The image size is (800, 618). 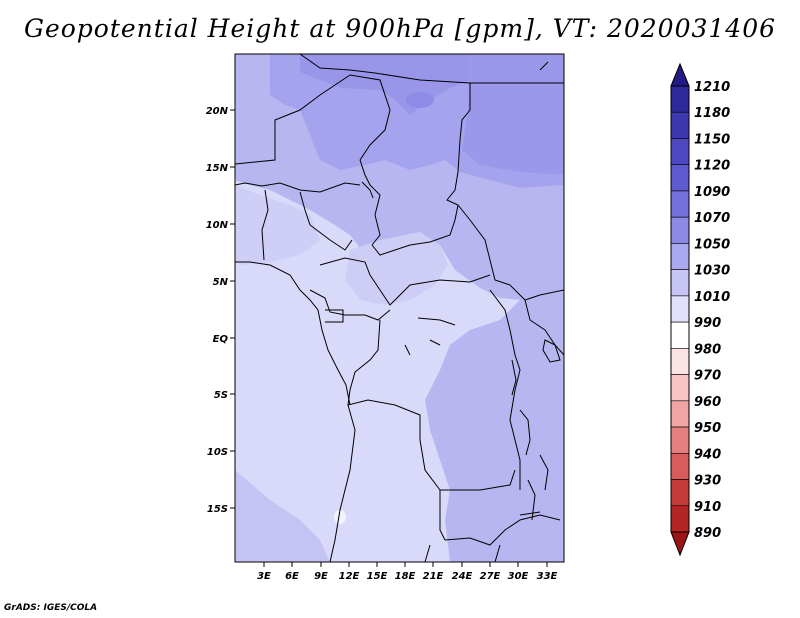 What do you see at coordinates (712, 271) in the screenshot?
I see `colorbar-label: 1030` at bounding box center [712, 271].